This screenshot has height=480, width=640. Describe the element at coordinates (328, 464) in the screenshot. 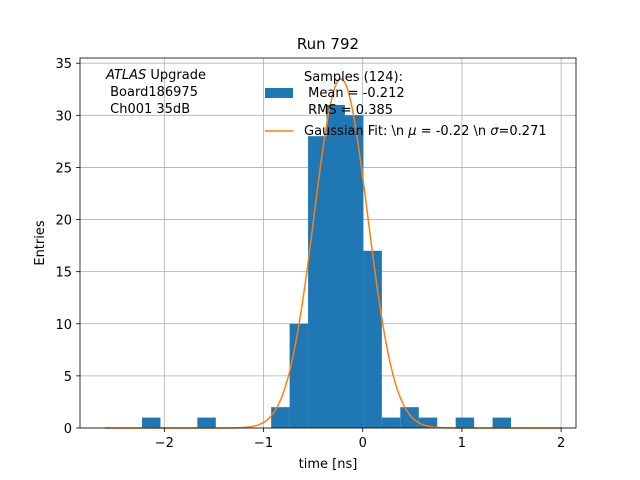

I see `x-axis-label: time [ns]` at that location.